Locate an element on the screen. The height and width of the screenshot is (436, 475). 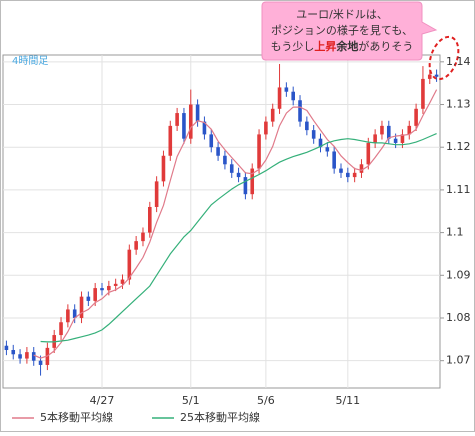
y-tick-label: 1.12 is located at coordinates (458, 146).